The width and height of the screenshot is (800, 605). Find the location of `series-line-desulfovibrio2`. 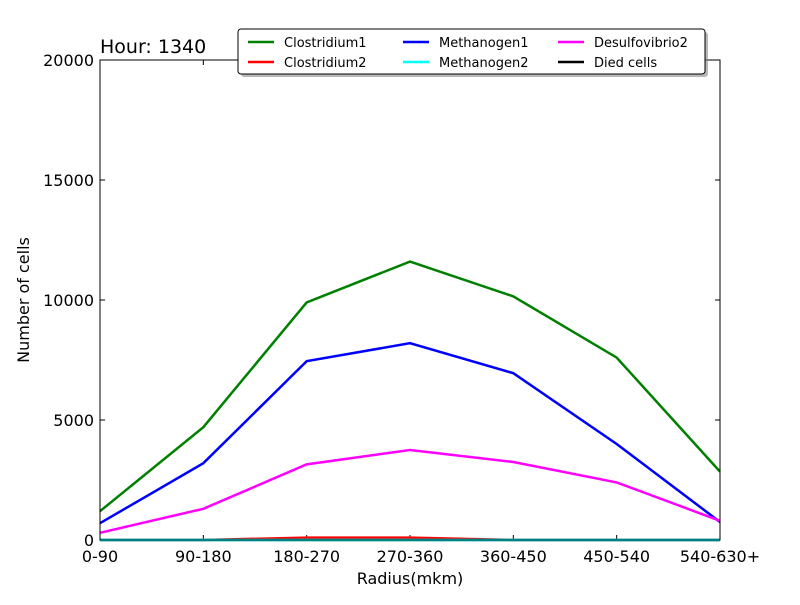

series-line-desulfovibrio2 is located at coordinates (410, 491).